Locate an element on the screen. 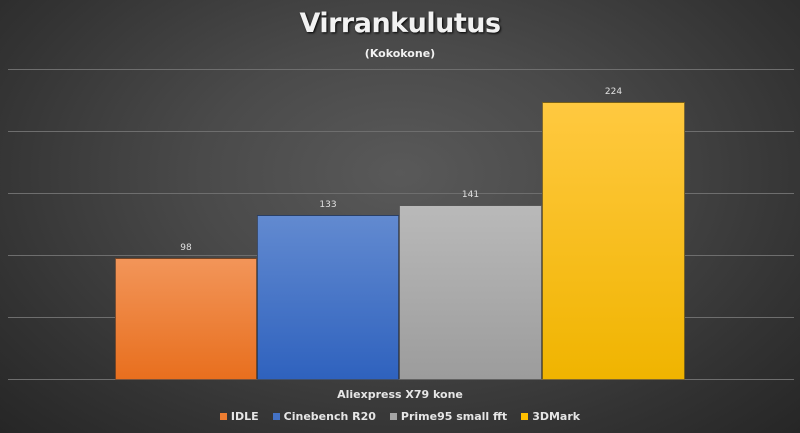 The height and width of the screenshot is (433, 800). bar-idle: 98 is located at coordinates (186, 311).